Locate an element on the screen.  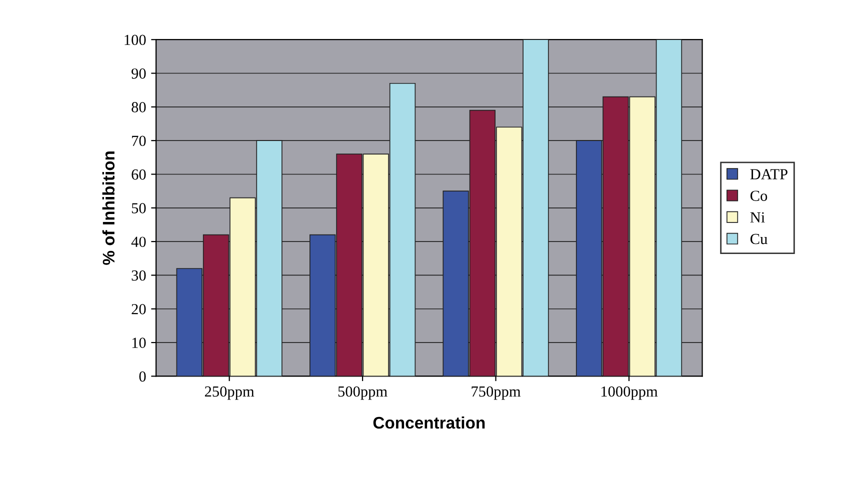
y-tick-label: 20 is located at coordinates (139, 309).